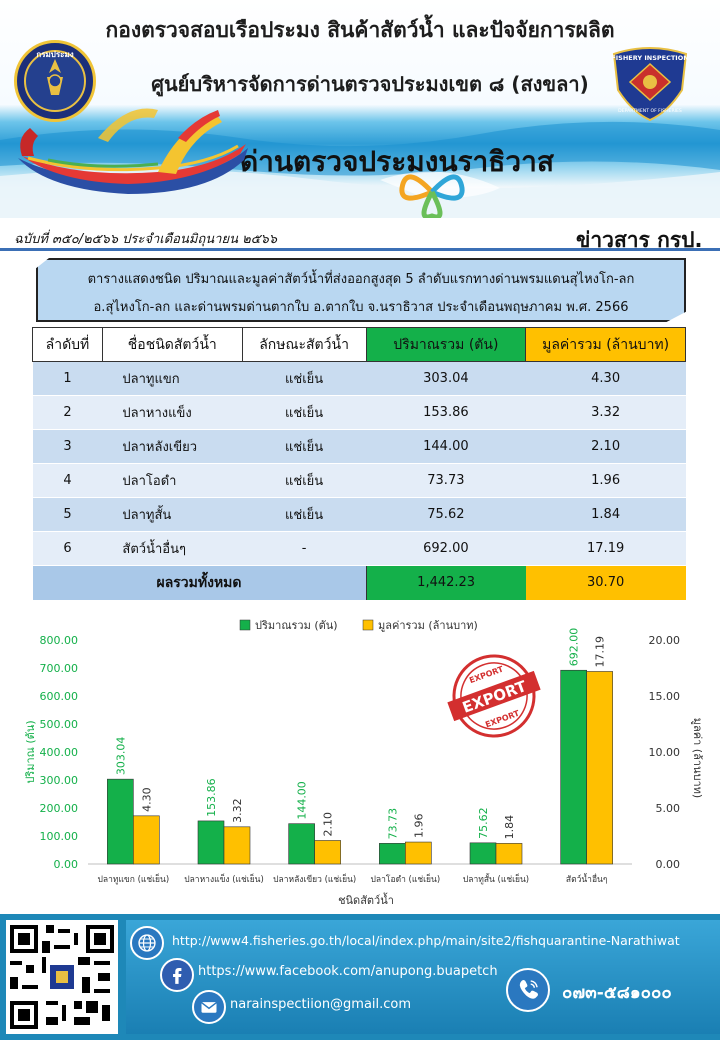  What do you see at coordinates (605, 412) in the screenshot?
I see `cell-value: 3.32` at bounding box center [605, 412].